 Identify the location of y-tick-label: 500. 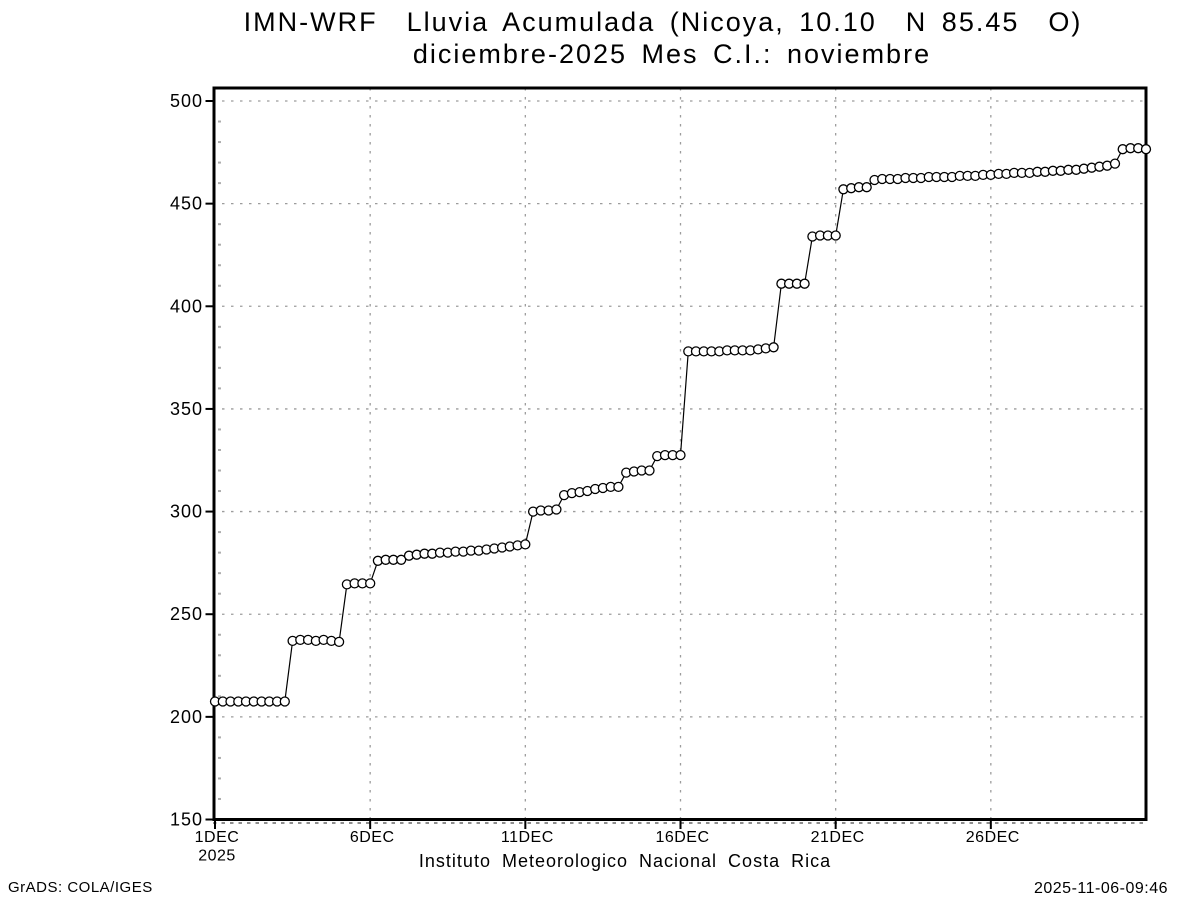
(186, 101).